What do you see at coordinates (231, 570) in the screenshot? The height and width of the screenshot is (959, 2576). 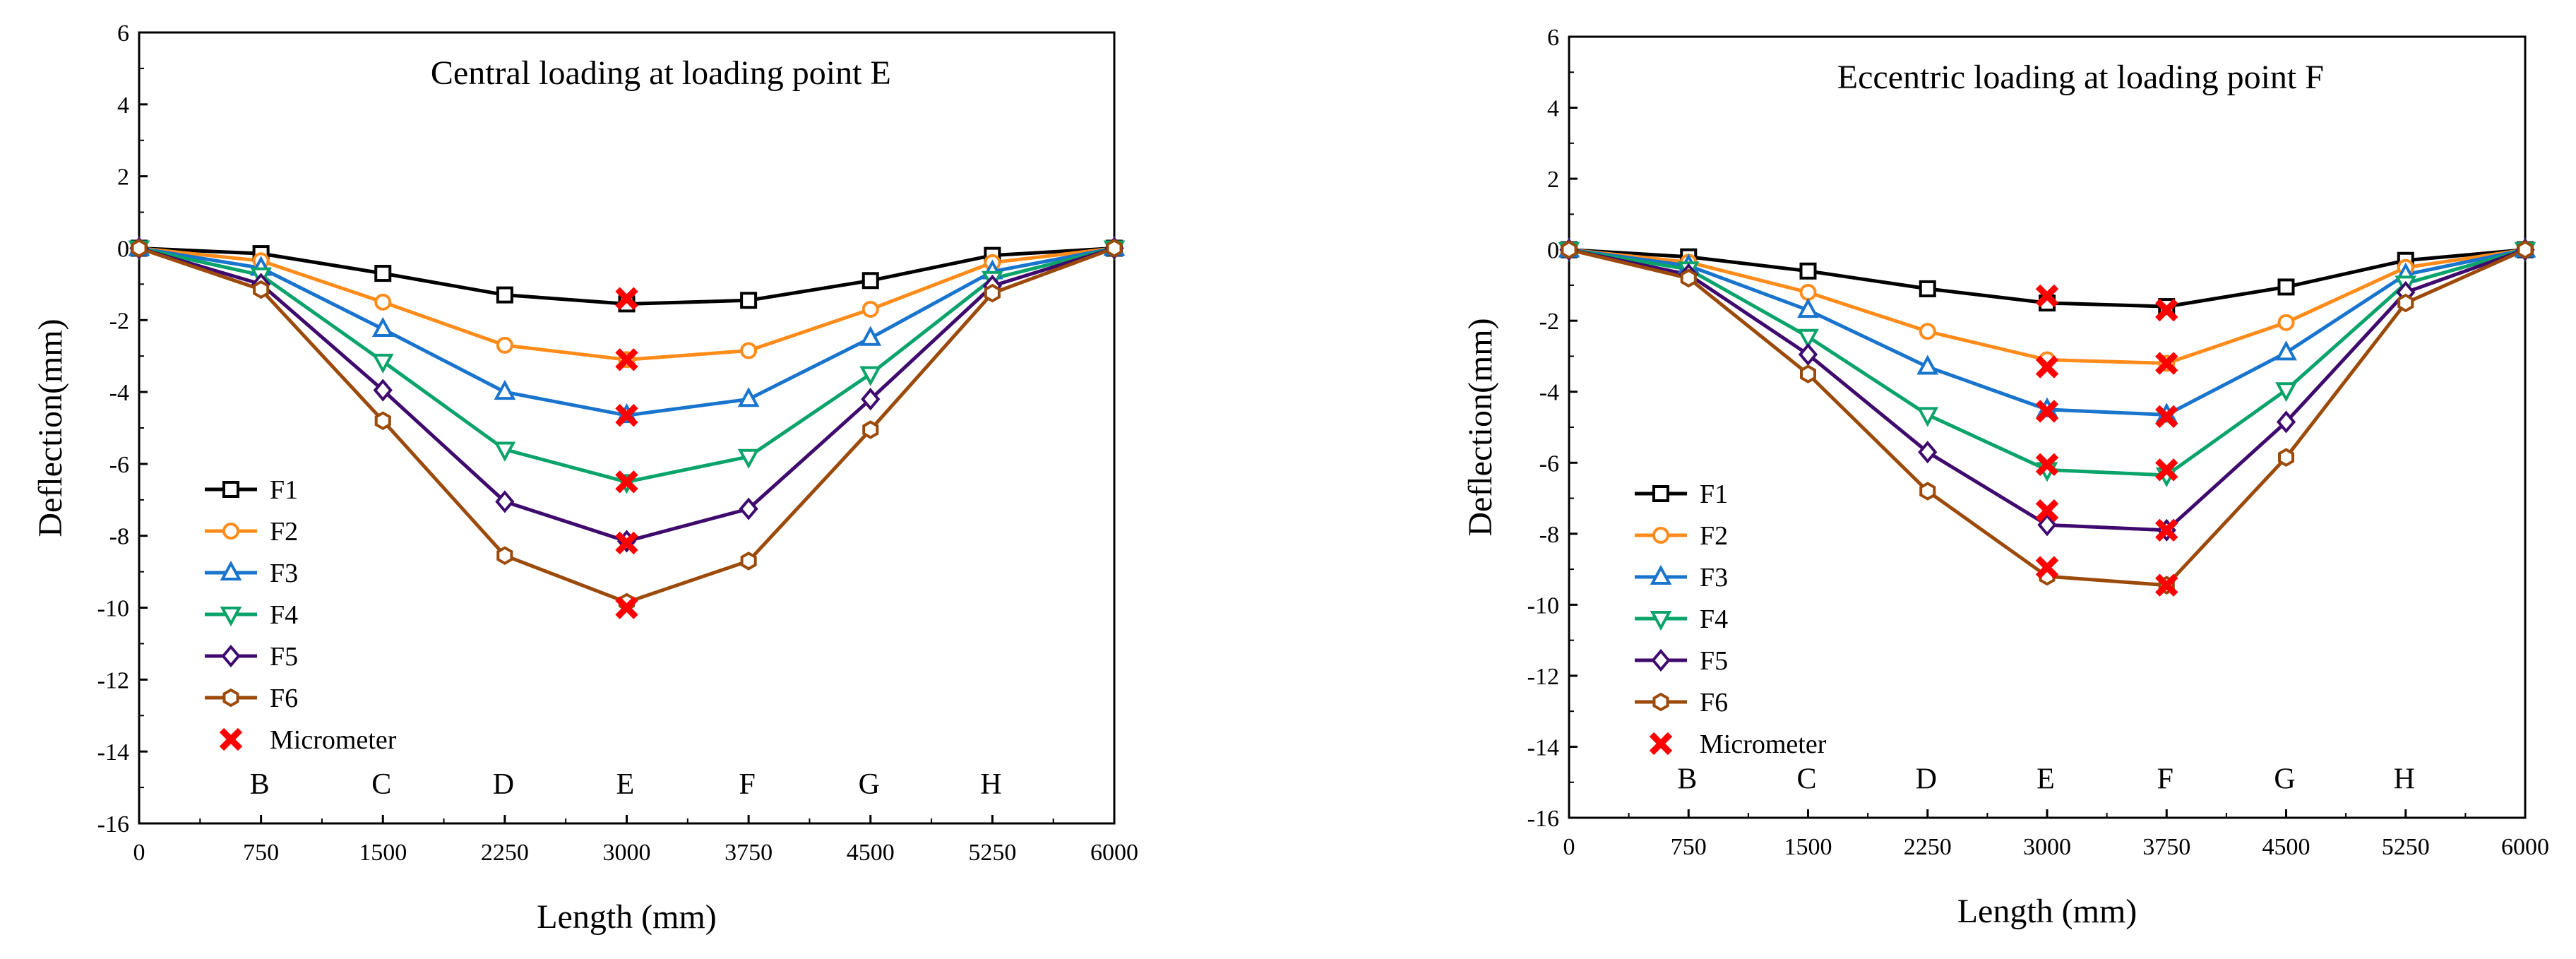 I see `legend-marker-F3` at bounding box center [231, 570].